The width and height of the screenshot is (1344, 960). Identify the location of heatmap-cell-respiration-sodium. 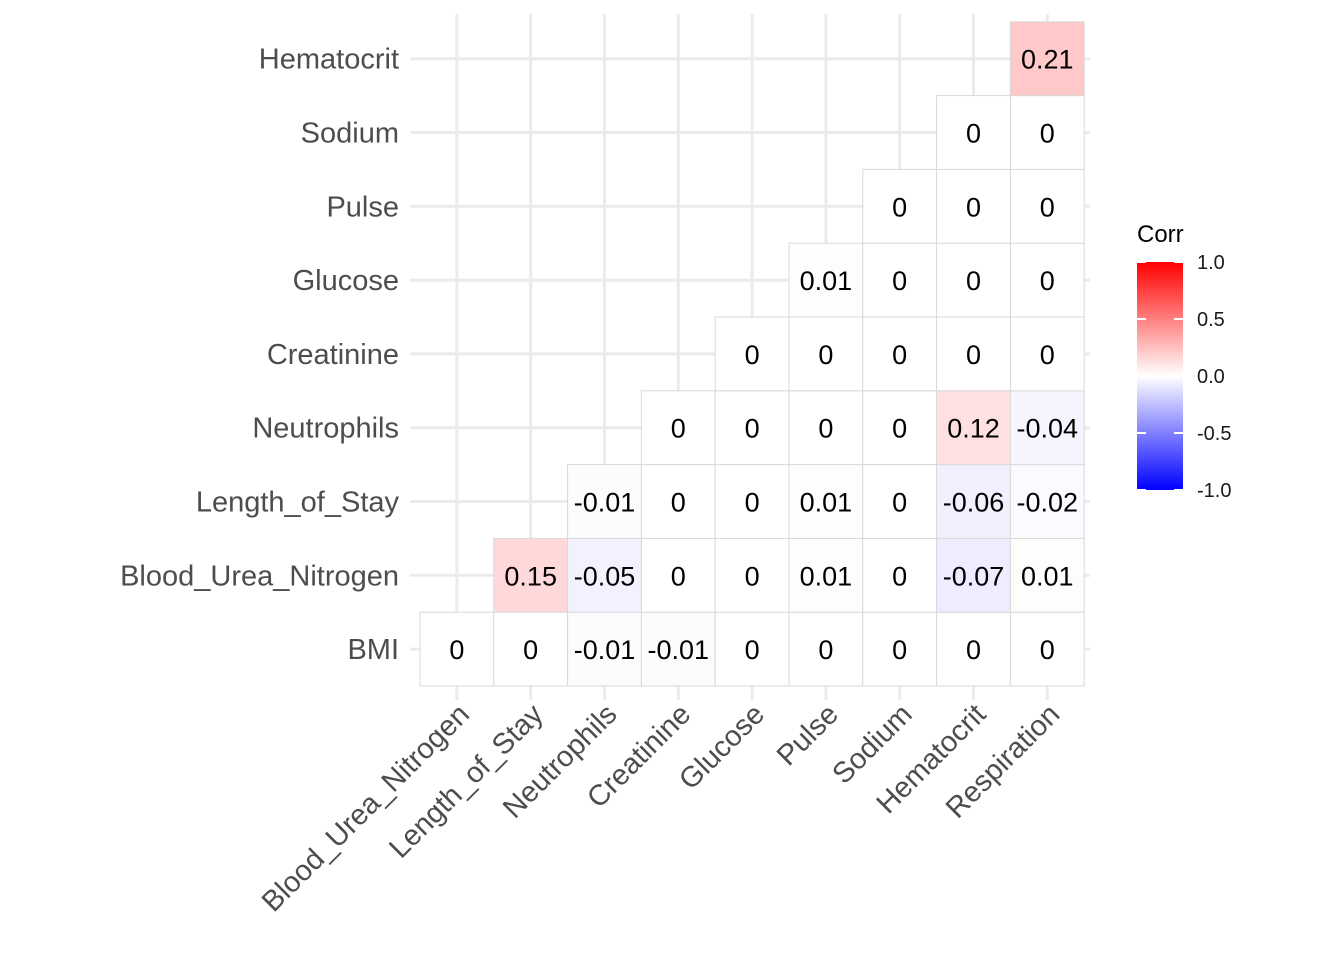
(1047, 132).